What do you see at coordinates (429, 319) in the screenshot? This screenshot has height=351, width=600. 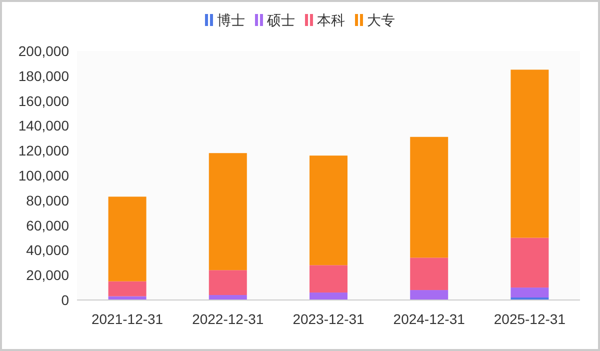 I see `x-tick-label: 2024-12-31` at bounding box center [429, 319].